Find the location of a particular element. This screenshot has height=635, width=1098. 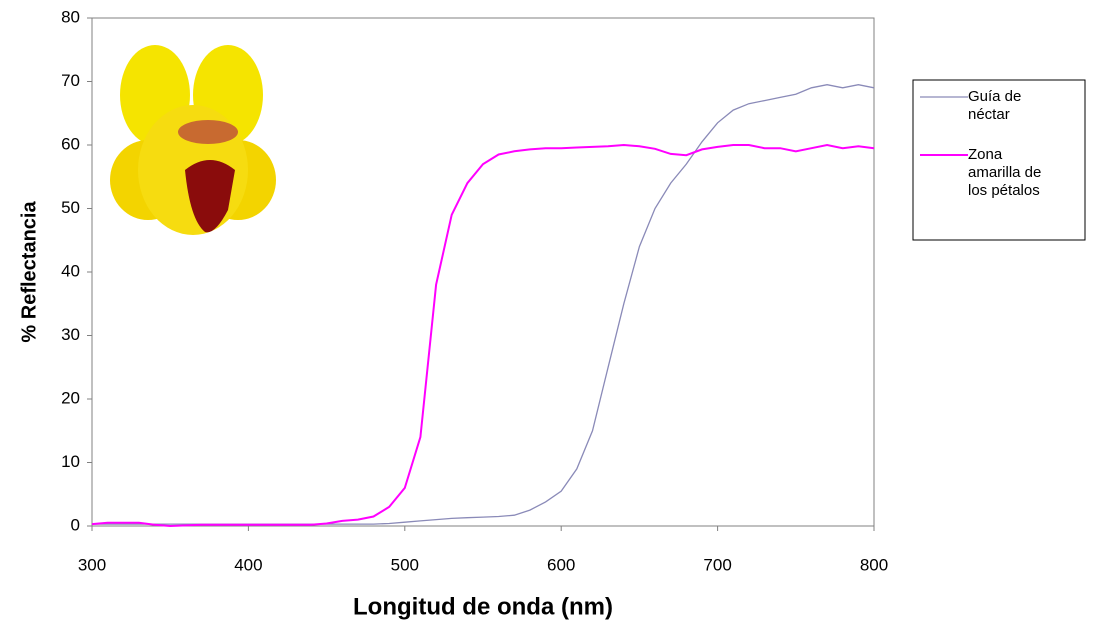

x-tick-label: 700 is located at coordinates (717, 564).